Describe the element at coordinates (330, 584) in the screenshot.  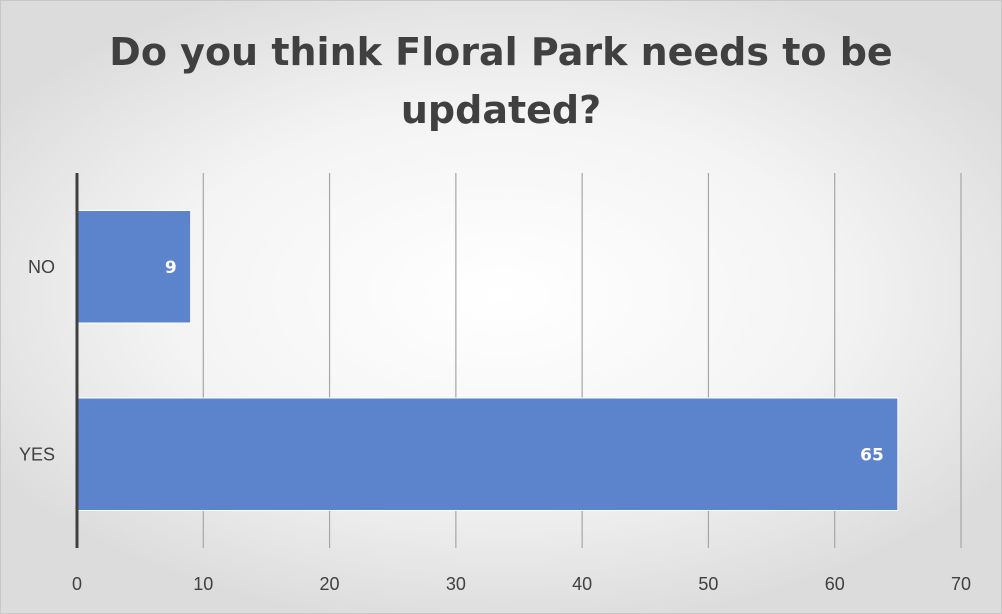
I see `x-tick-label-20: 20` at that location.